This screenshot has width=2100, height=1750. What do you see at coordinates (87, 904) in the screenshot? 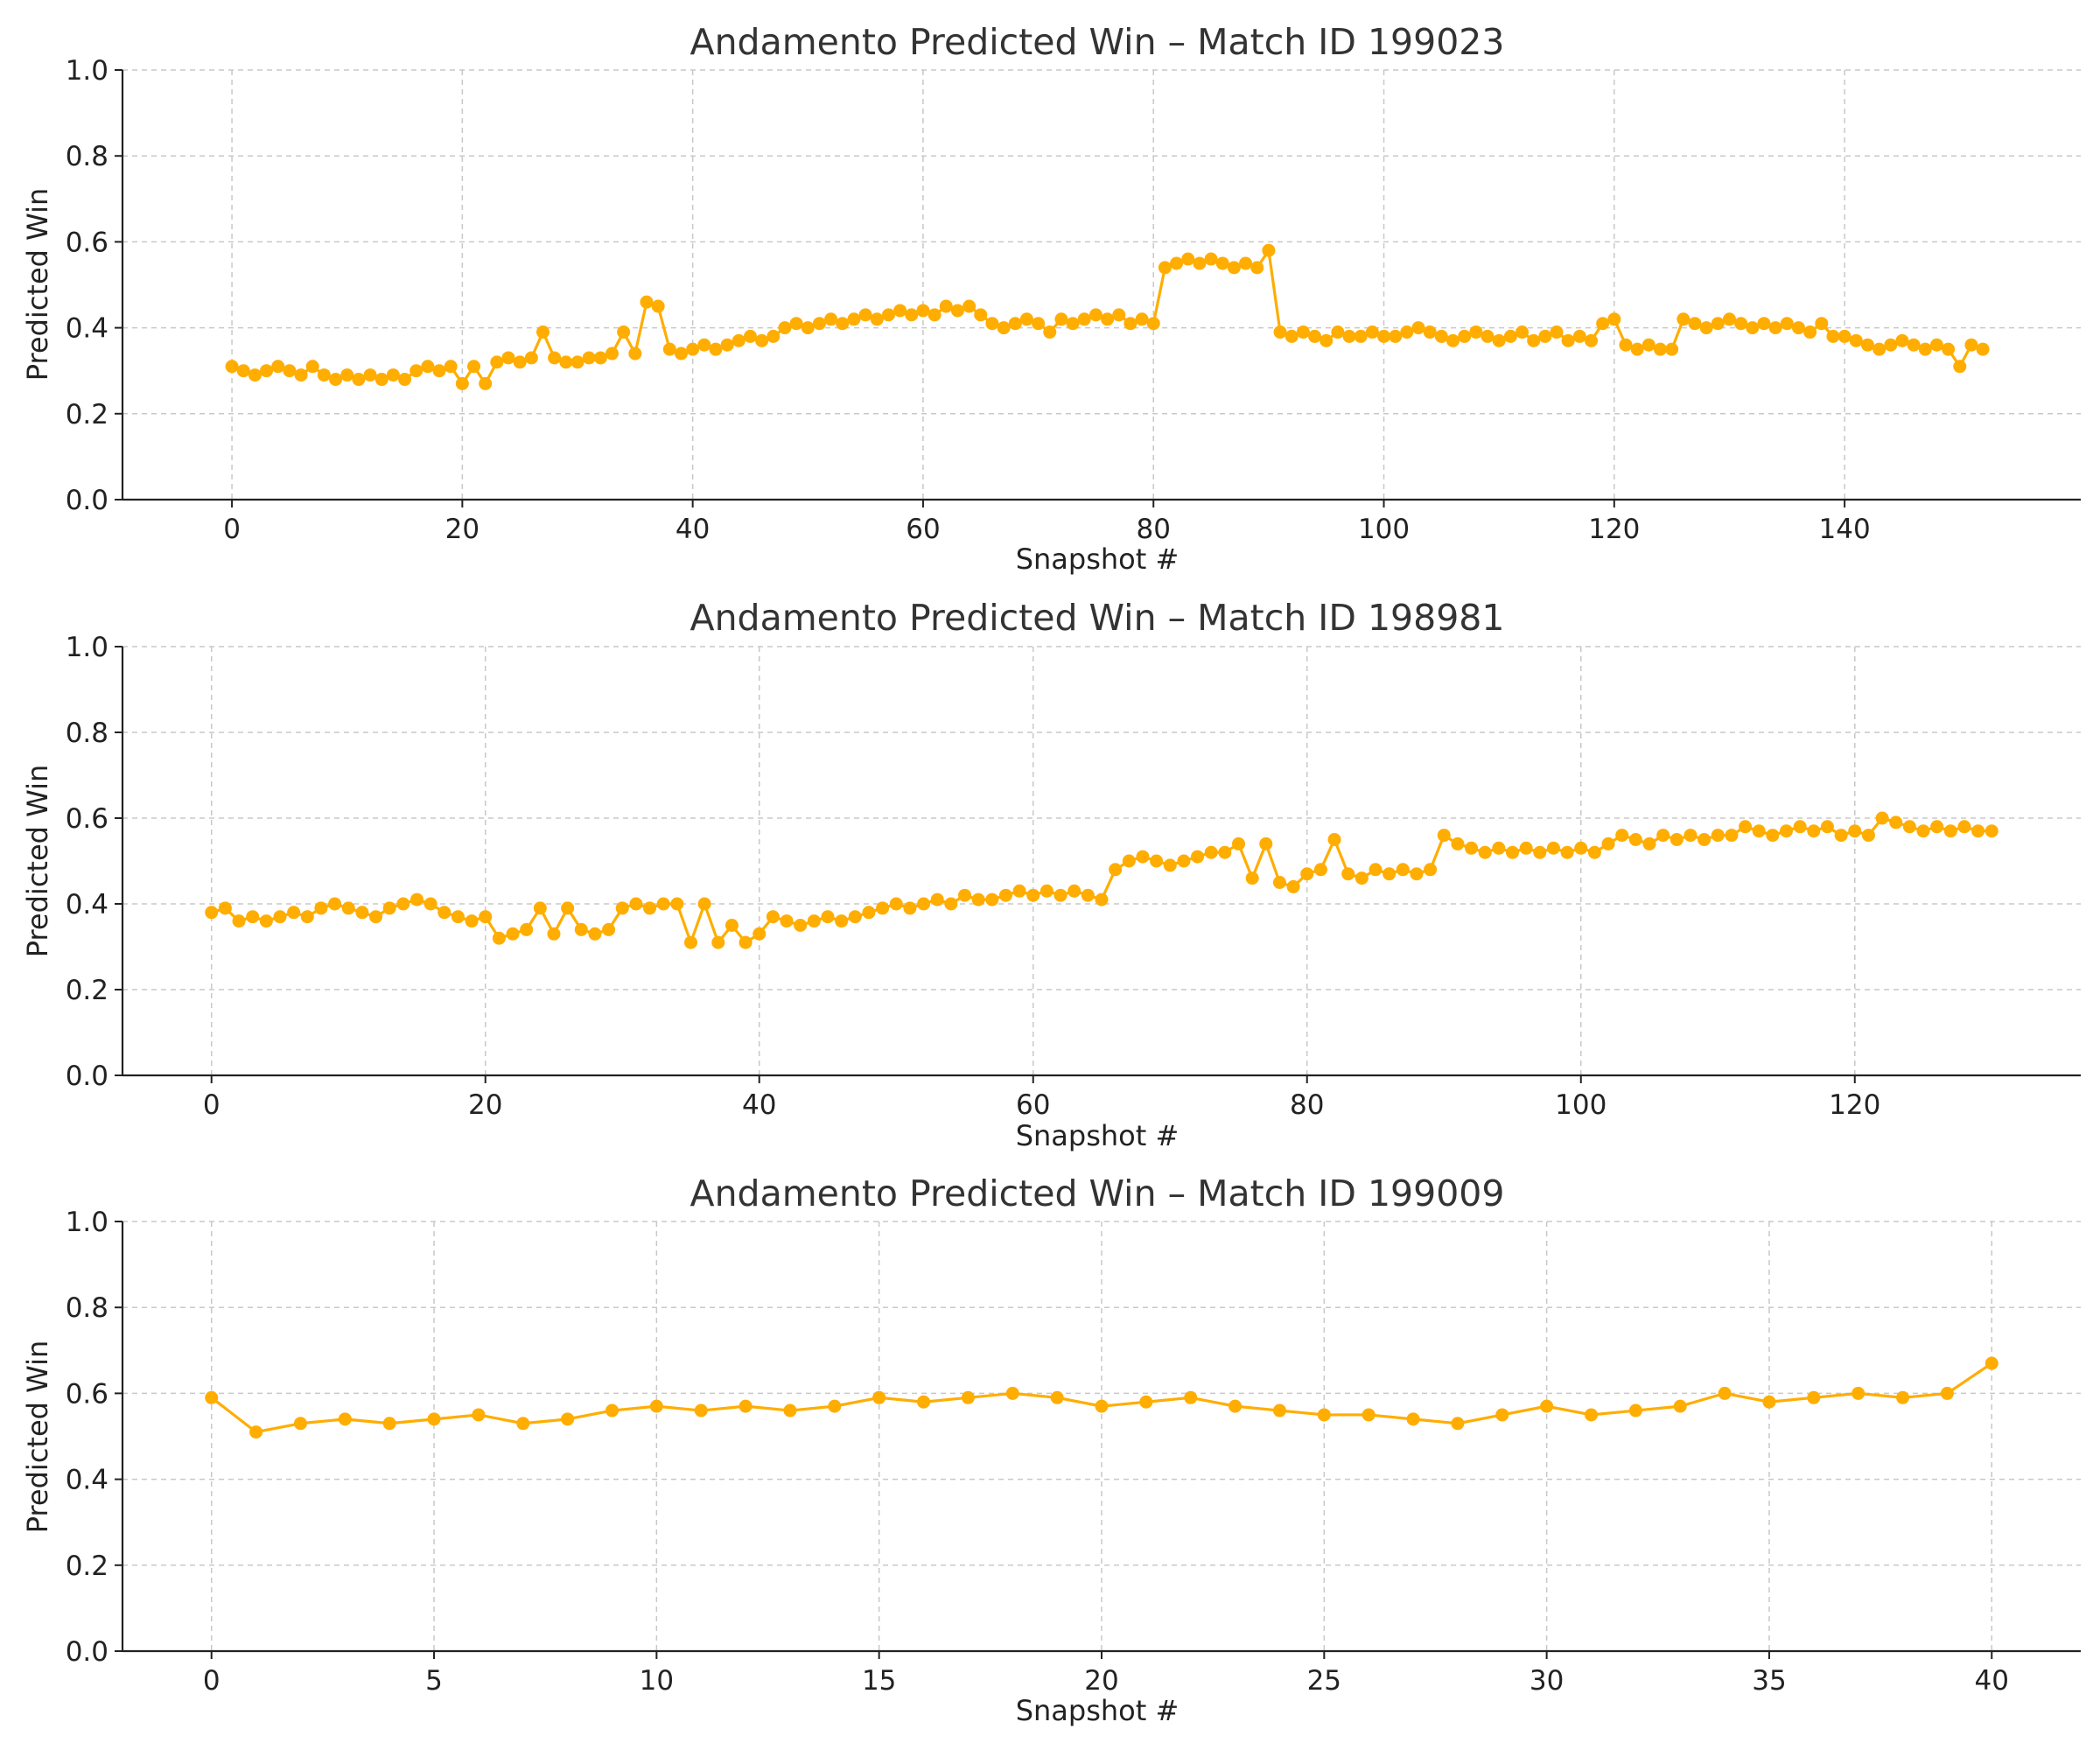
I see `y-tick-label: 0.4` at bounding box center [87, 904].